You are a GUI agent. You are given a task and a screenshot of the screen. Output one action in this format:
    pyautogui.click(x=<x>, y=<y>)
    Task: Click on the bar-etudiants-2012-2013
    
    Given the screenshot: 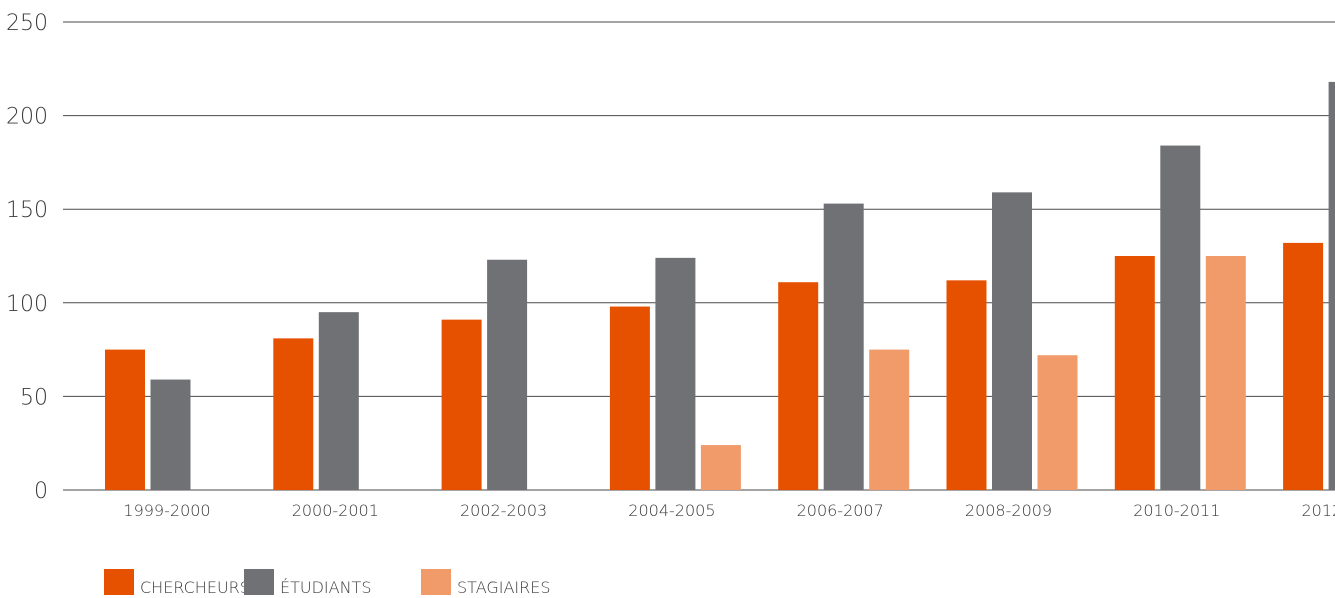 What is the action you would take?
    pyautogui.click(x=1331, y=286)
    